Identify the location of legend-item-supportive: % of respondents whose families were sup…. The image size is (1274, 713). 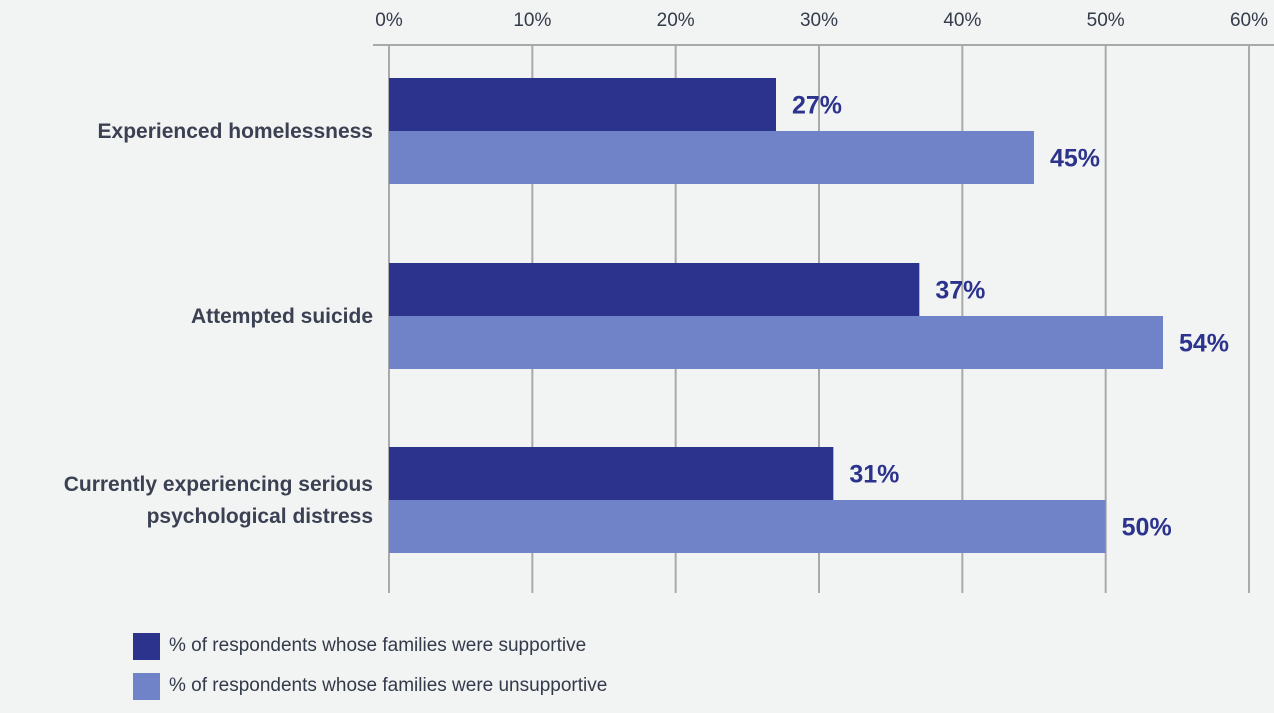
(370, 646).